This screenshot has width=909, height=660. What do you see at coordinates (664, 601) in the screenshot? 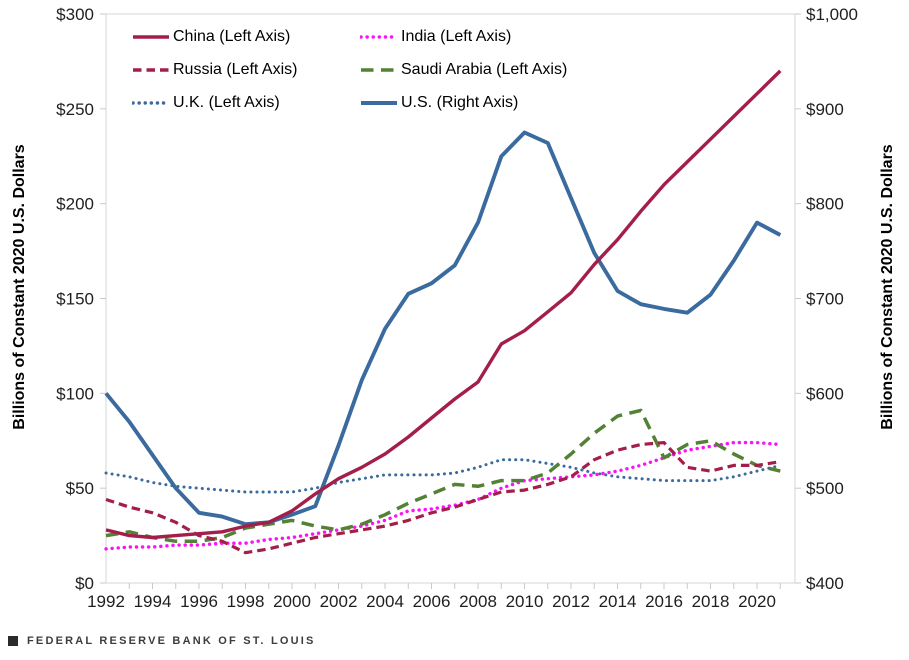
I see `x-tick-label: 2016` at bounding box center [664, 601].